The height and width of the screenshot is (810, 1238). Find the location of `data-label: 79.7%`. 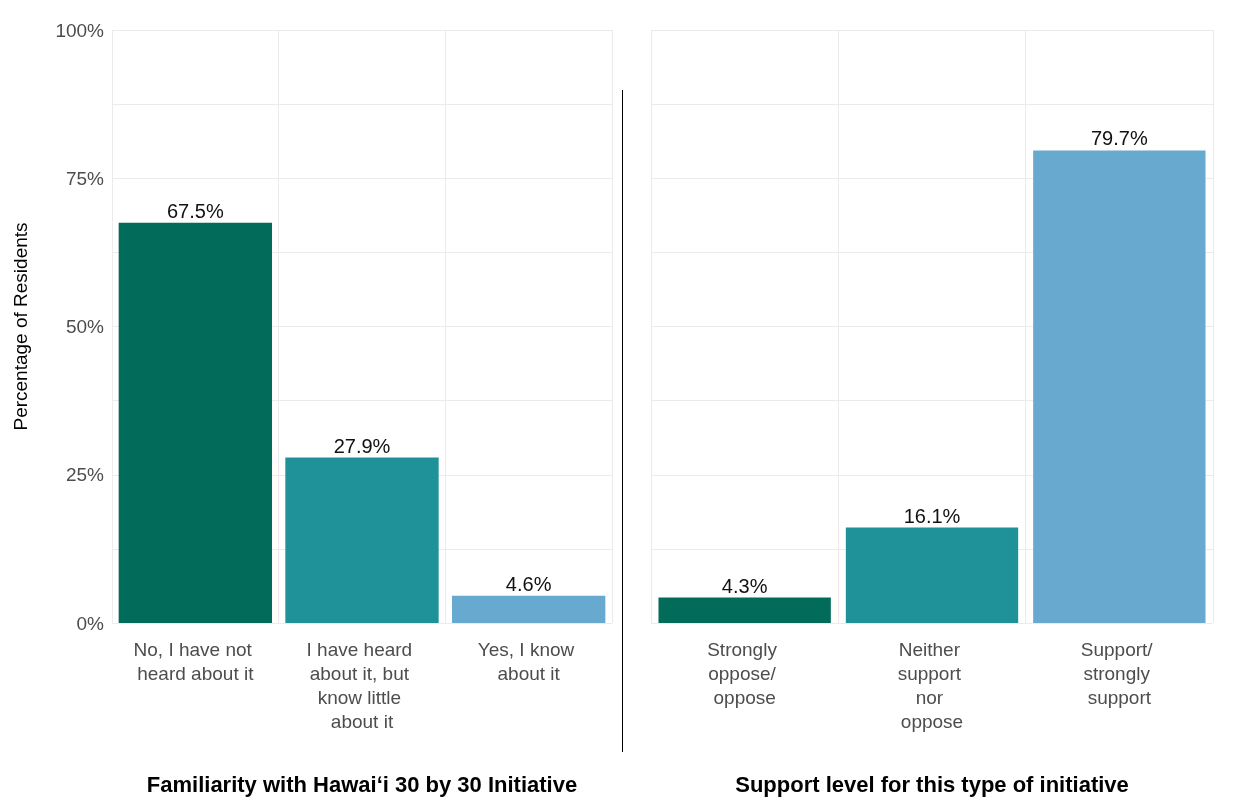

data-label: 79.7% is located at coordinates (1119, 138).